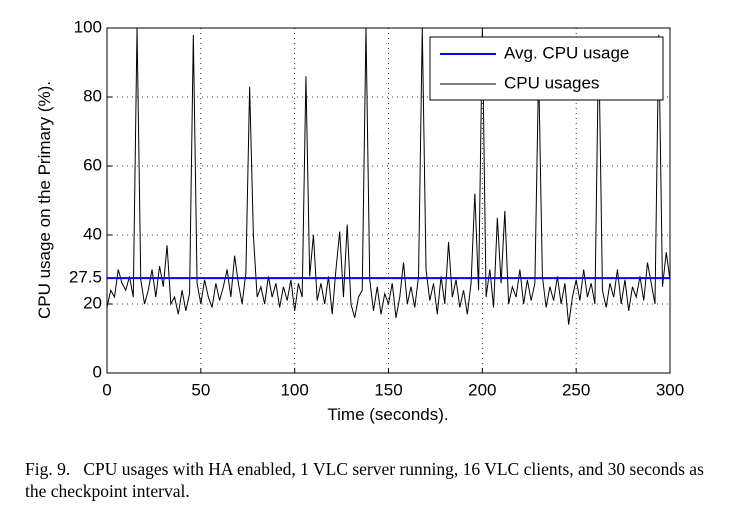  What do you see at coordinates (92, 95) in the screenshot?
I see `y-tick-label: 80` at bounding box center [92, 95].